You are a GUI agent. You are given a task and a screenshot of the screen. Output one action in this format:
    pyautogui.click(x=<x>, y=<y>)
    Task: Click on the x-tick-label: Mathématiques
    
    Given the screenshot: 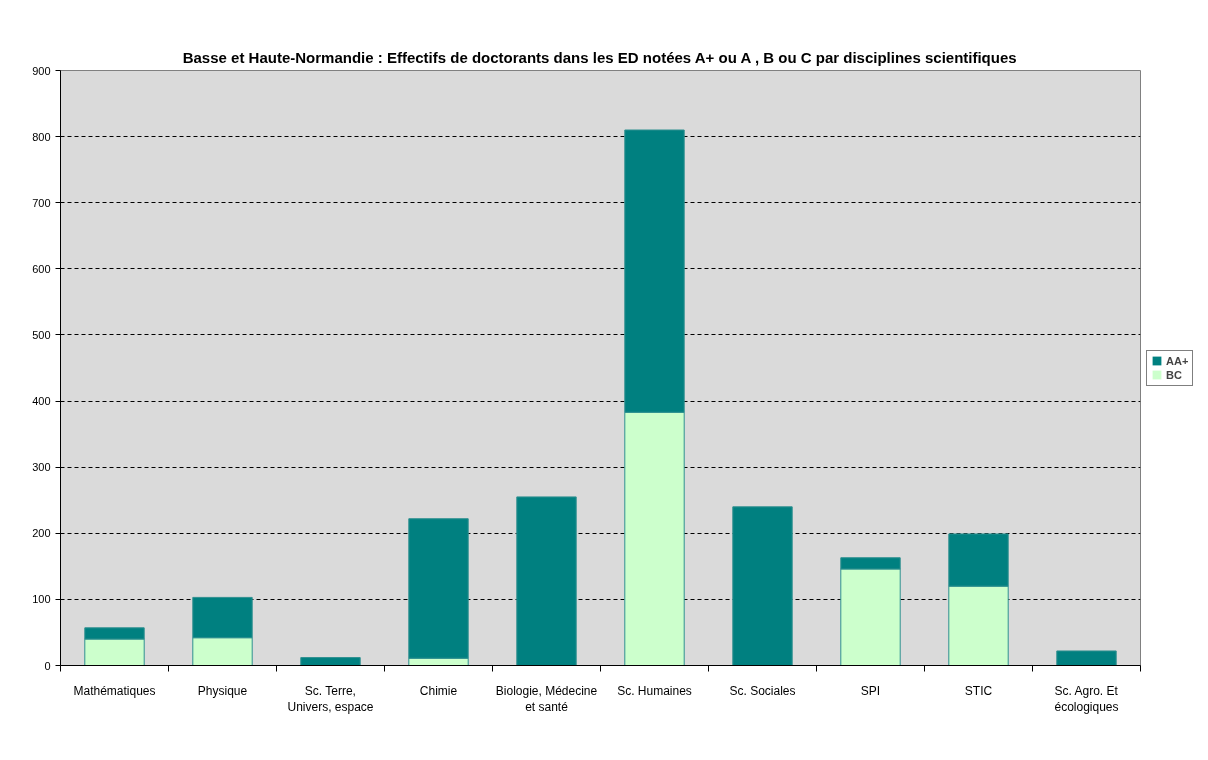 What is the action you would take?
    pyautogui.click(x=114, y=690)
    